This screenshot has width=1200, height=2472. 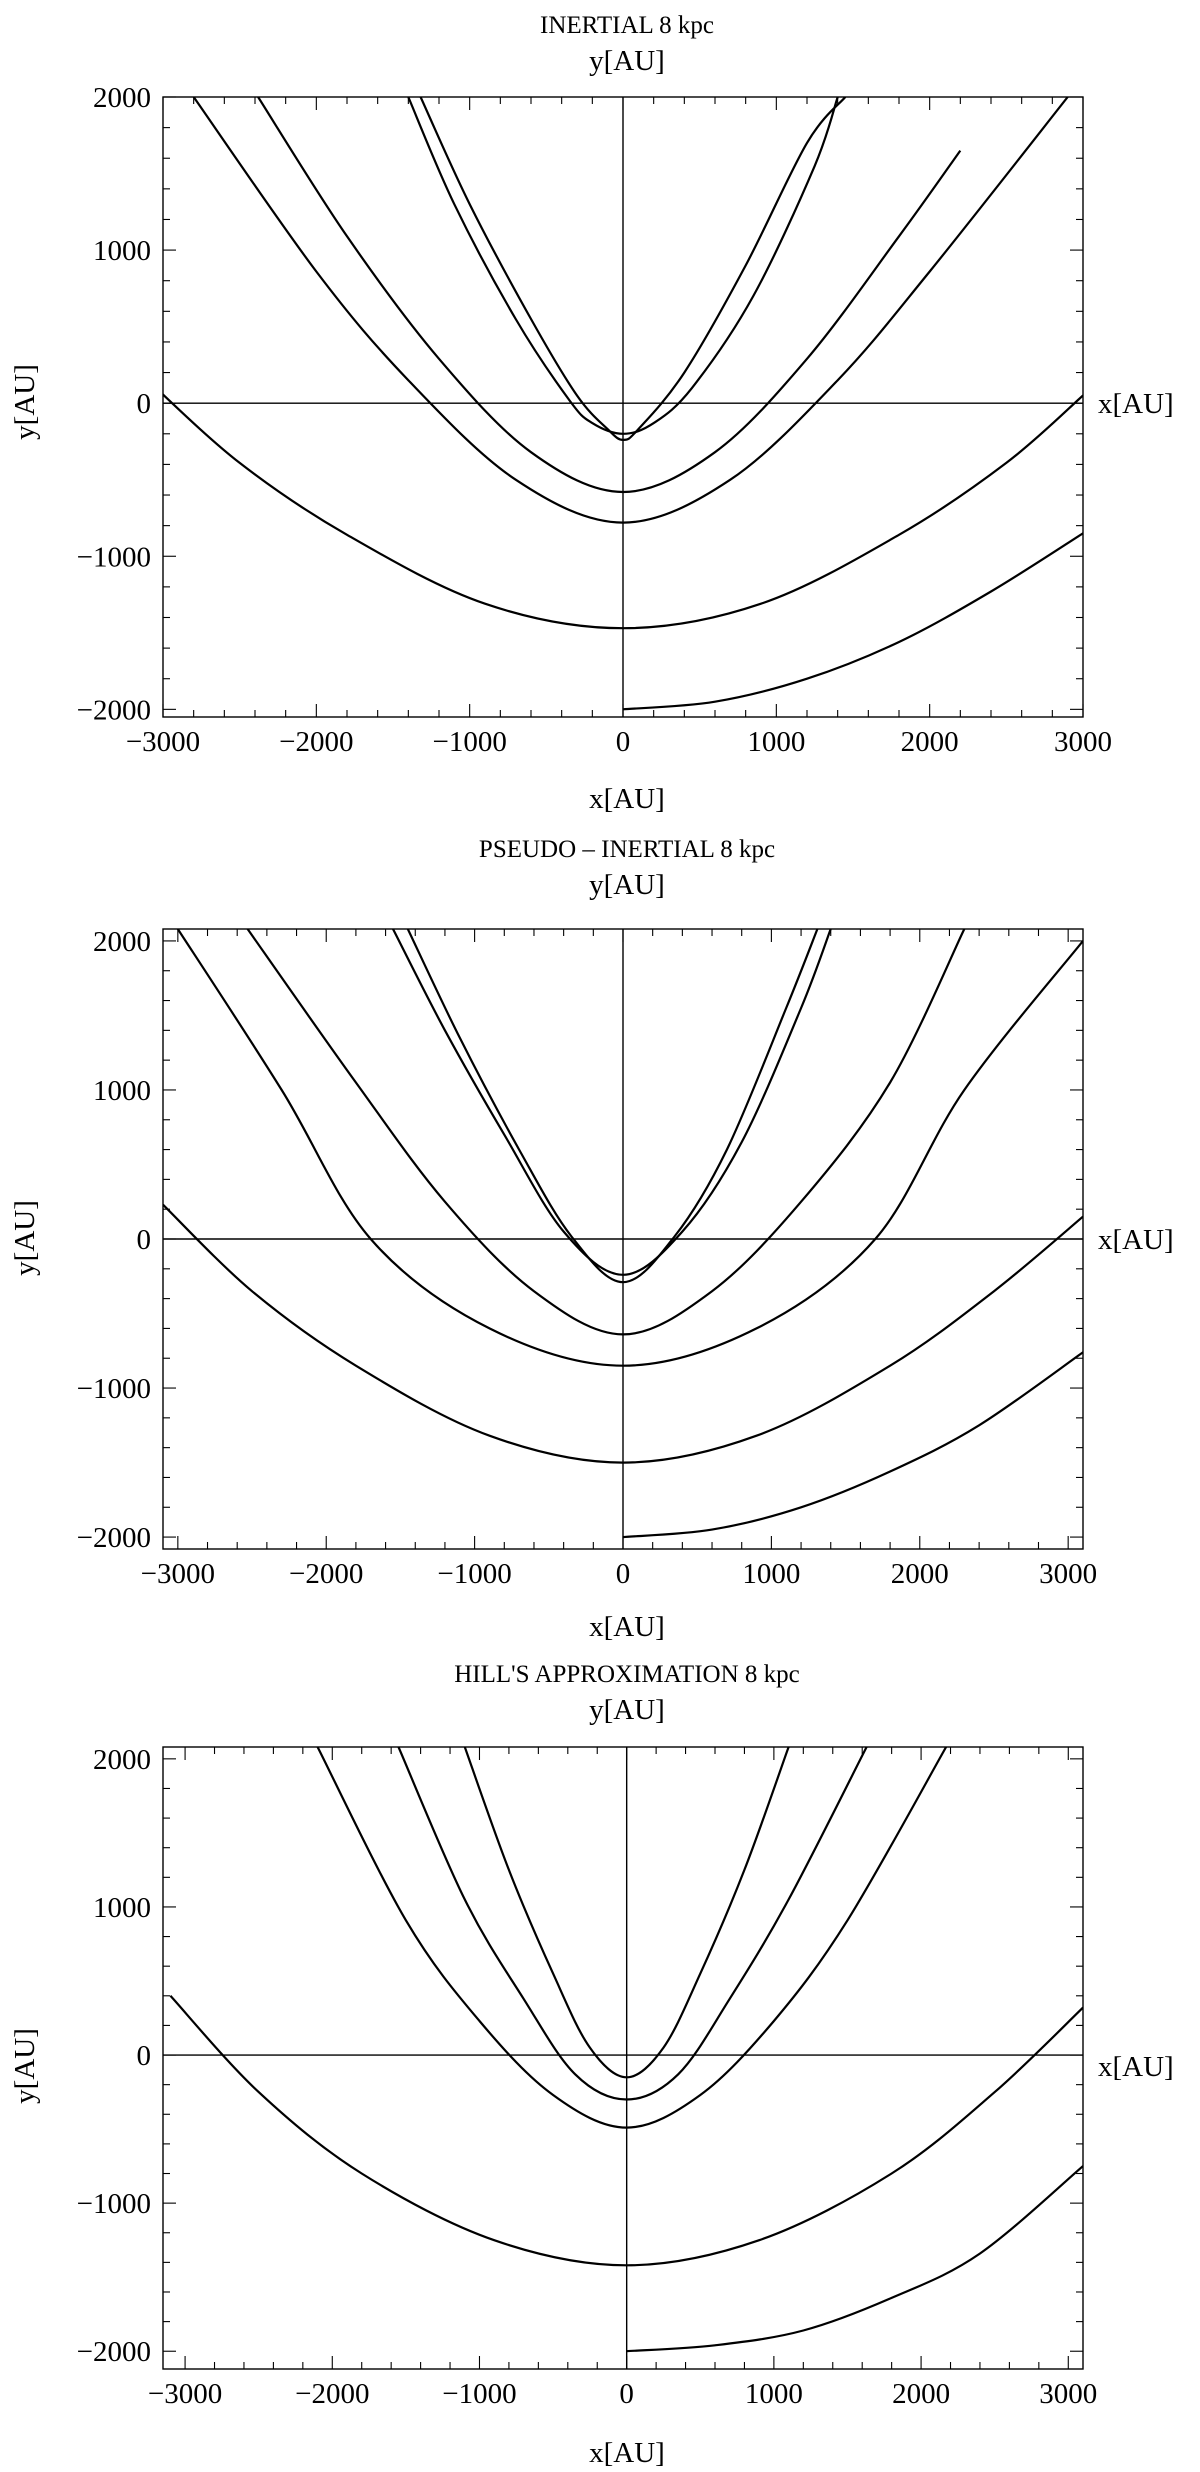 I want to click on chart-title: HILL'S APPROXIMATION 8 kpc, so click(x=626, y=1674).